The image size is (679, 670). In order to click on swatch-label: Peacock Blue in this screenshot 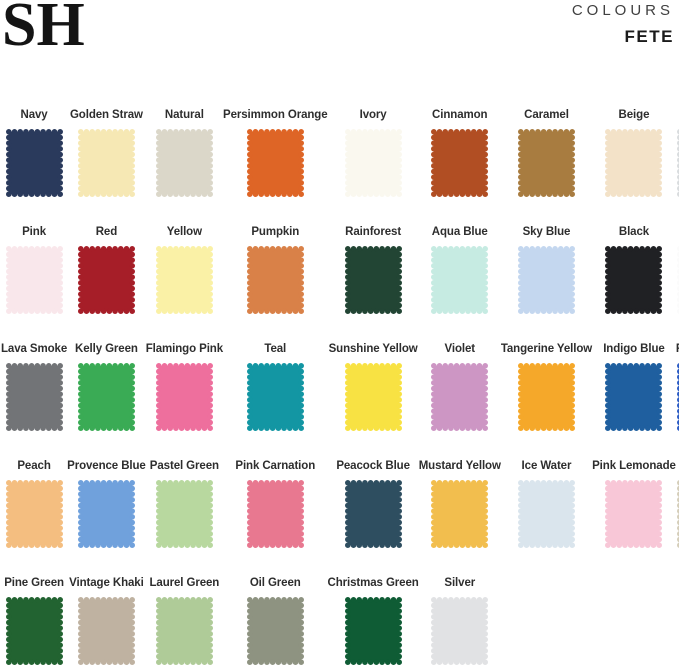, I will do `click(373, 466)`.